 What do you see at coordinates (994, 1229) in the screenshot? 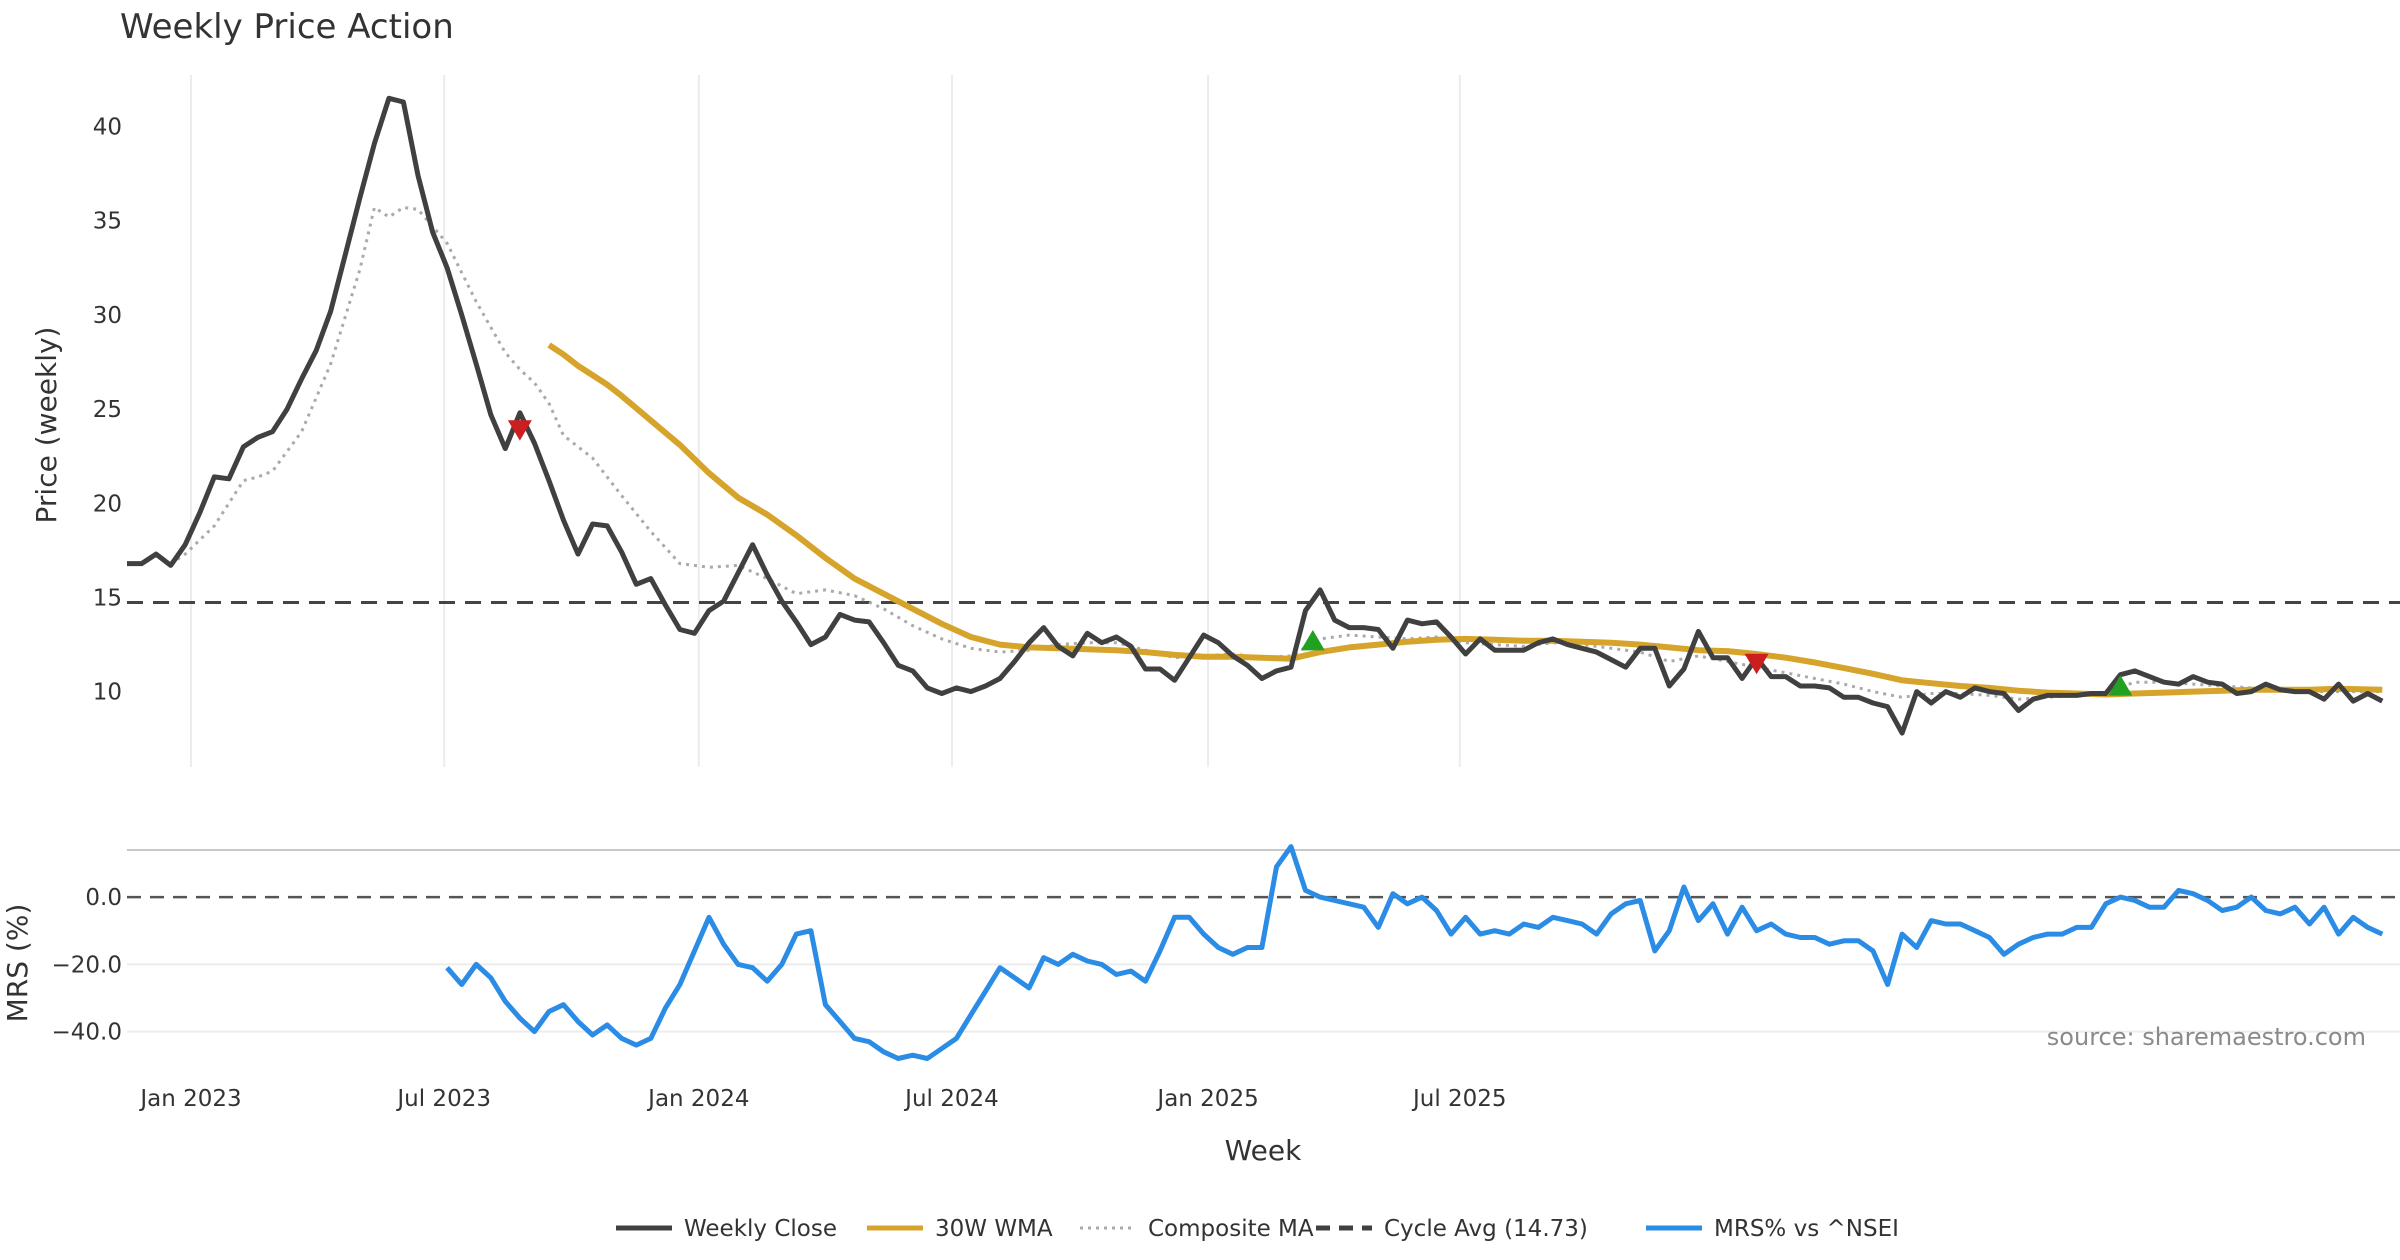
I see `legend-label: 30W WMA` at bounding box center [994, 1229].